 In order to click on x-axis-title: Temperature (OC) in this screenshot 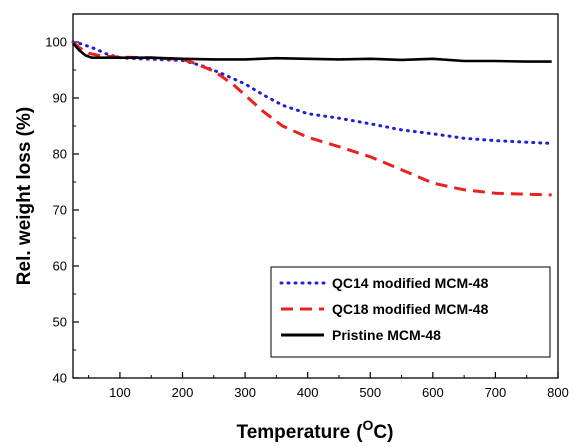, I will do `click(315, 430)`.